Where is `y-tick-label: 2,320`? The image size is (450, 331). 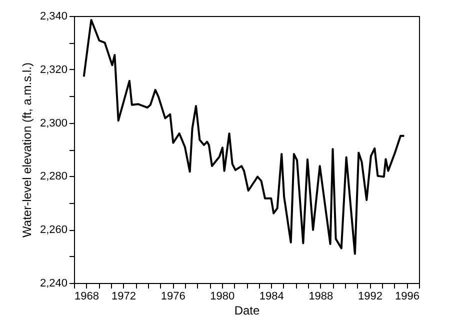
y-tick-label: 2,320 is located at coordinates (54, 70).